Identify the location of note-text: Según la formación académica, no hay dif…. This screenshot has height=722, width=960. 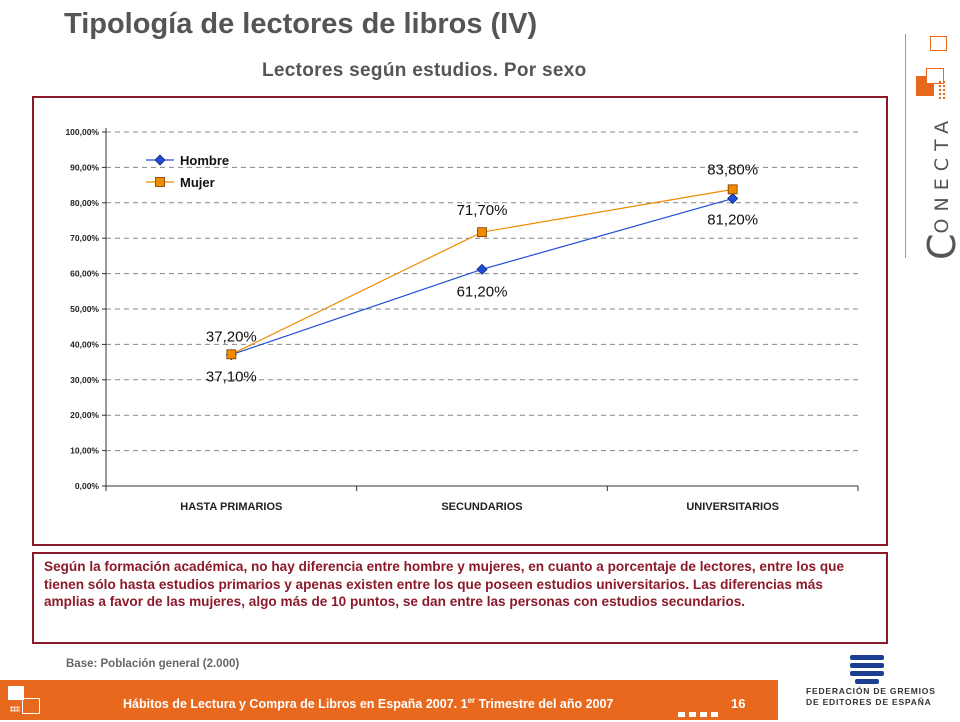
(444, 584).